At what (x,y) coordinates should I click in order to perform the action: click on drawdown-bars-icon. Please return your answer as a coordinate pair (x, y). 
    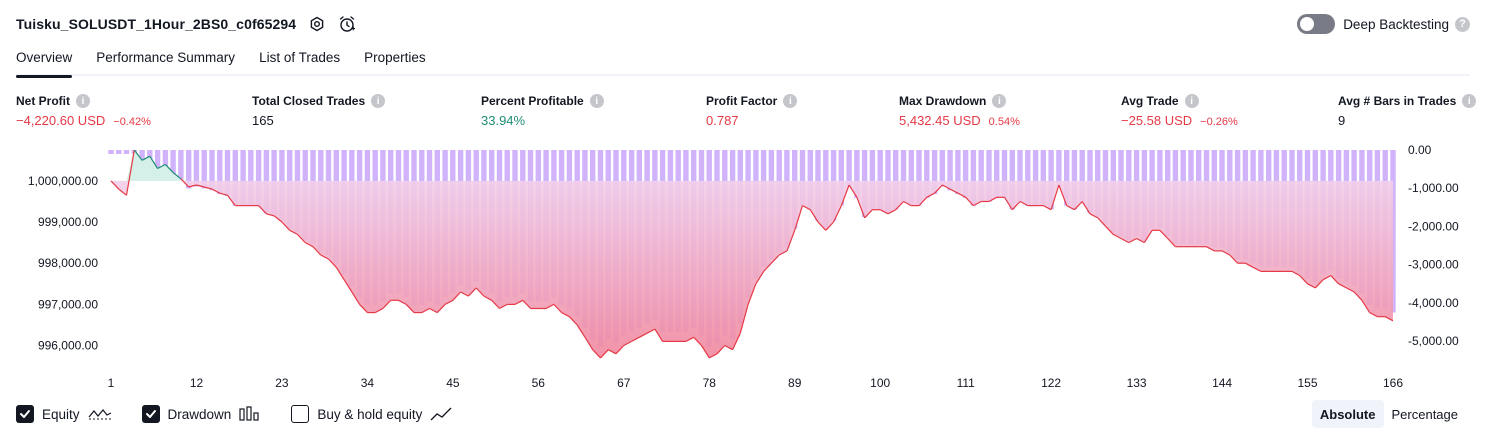
    Looking at the image, I should click on (250, 414).